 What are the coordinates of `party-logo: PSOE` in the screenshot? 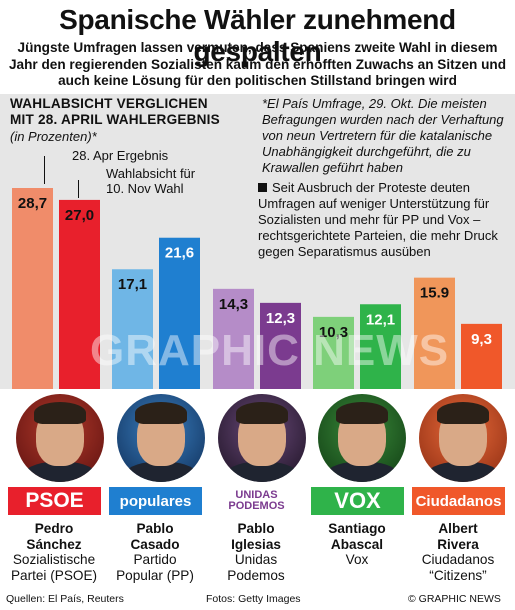 It's located at (54, 501).